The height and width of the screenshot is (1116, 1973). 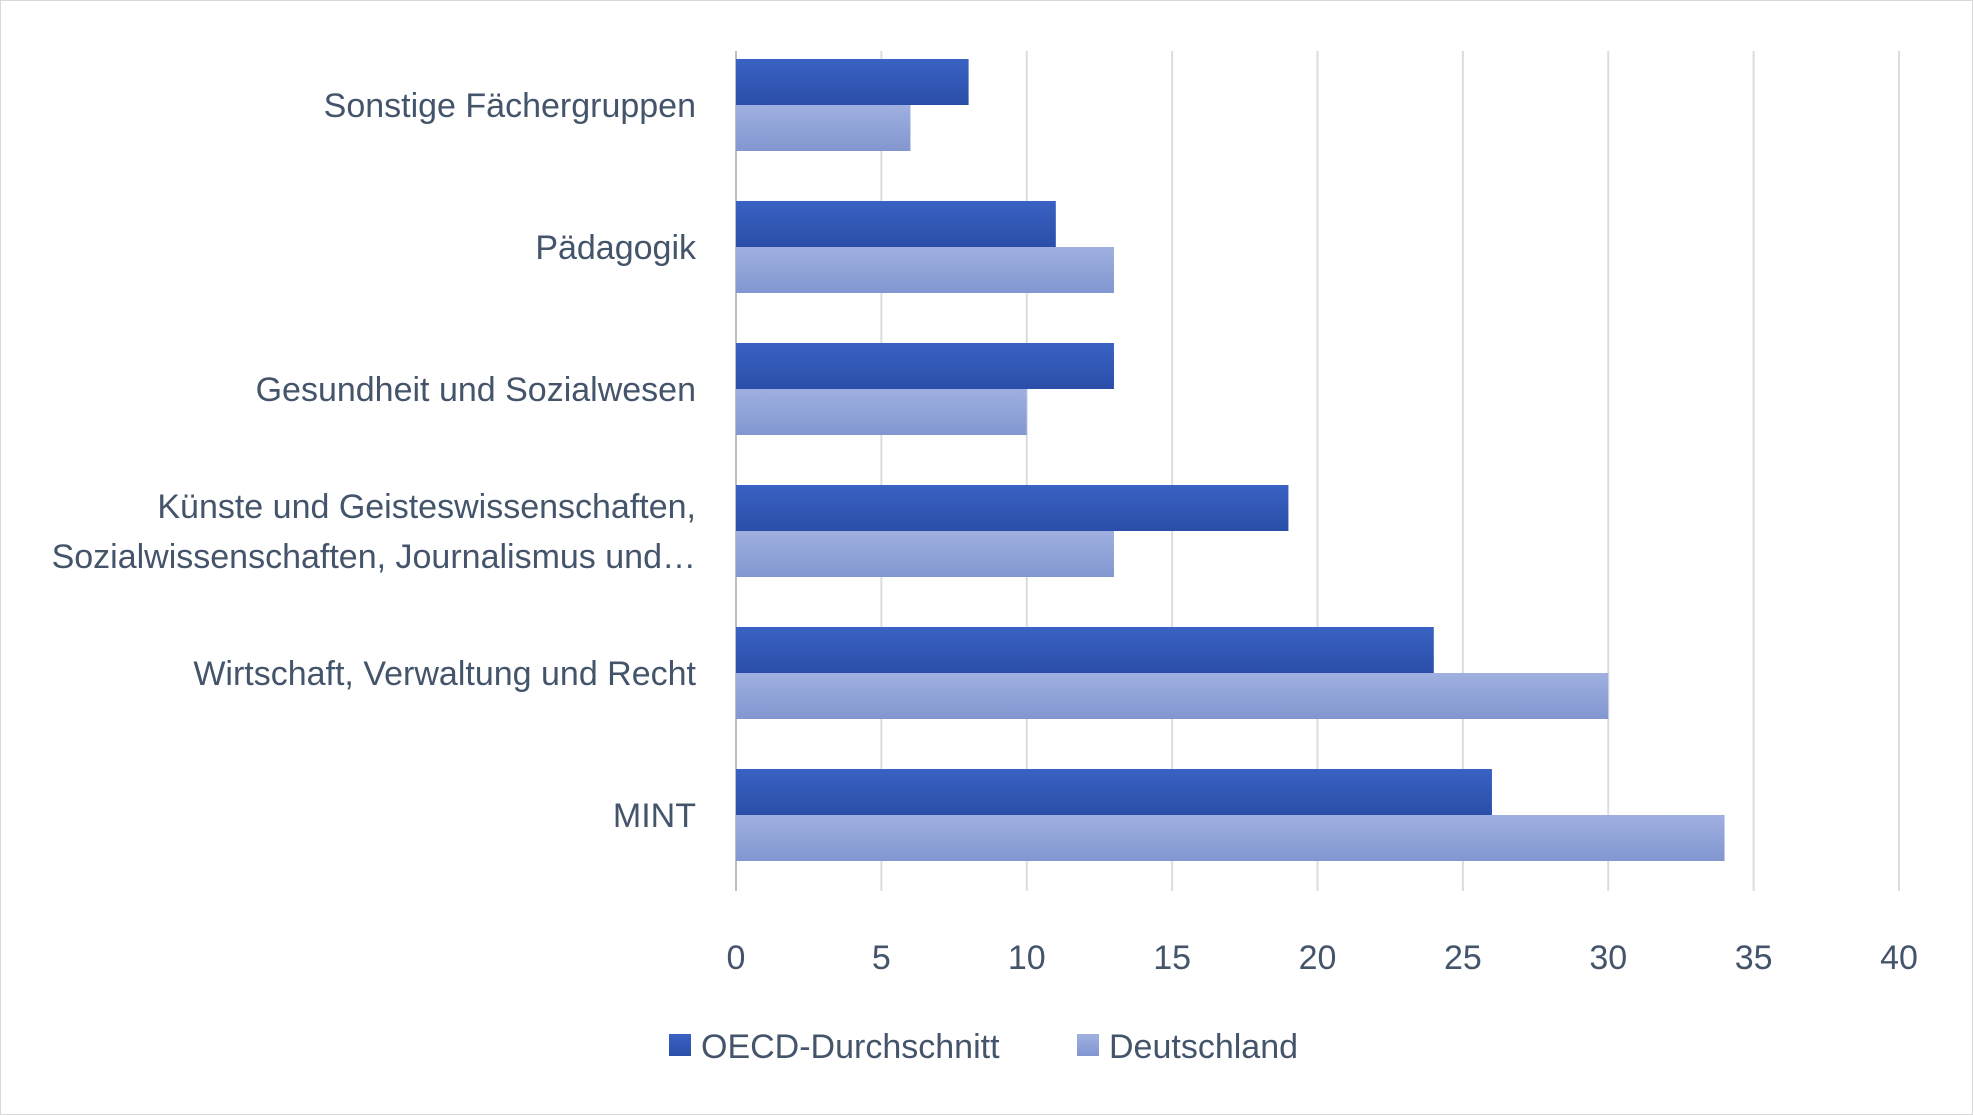 I want to click on category-label: Pädagogik, so click(x=616, y=248).